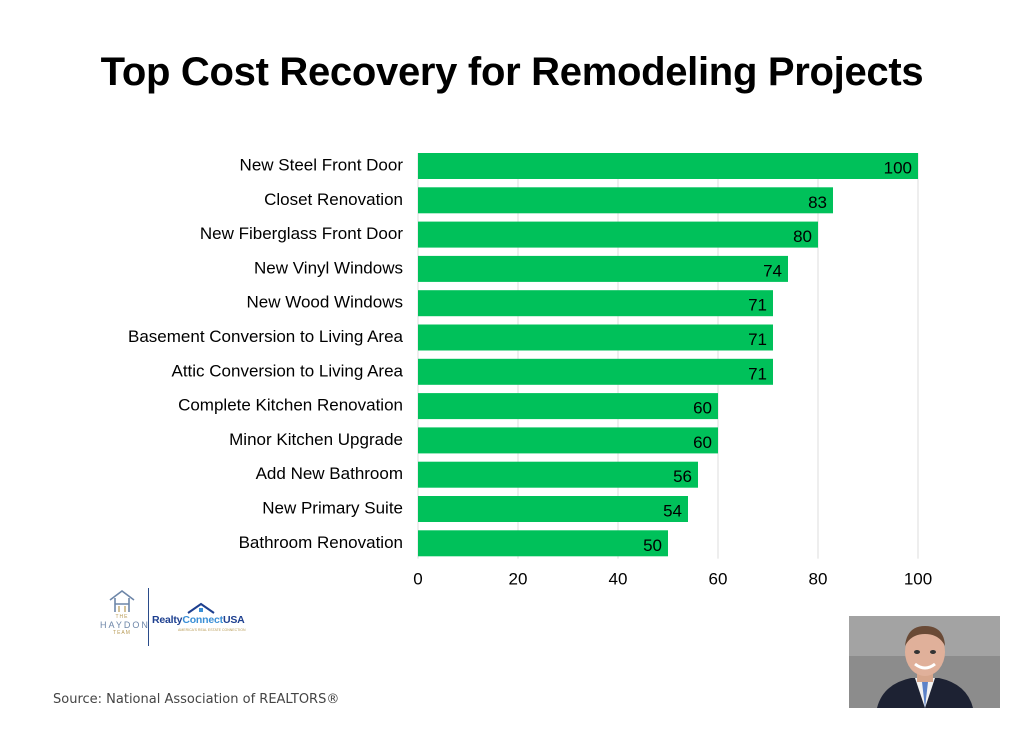 The width and height of the screenshot is (1024, 736). I want to click on realty-name-part1: Realty, so click(167, 620).